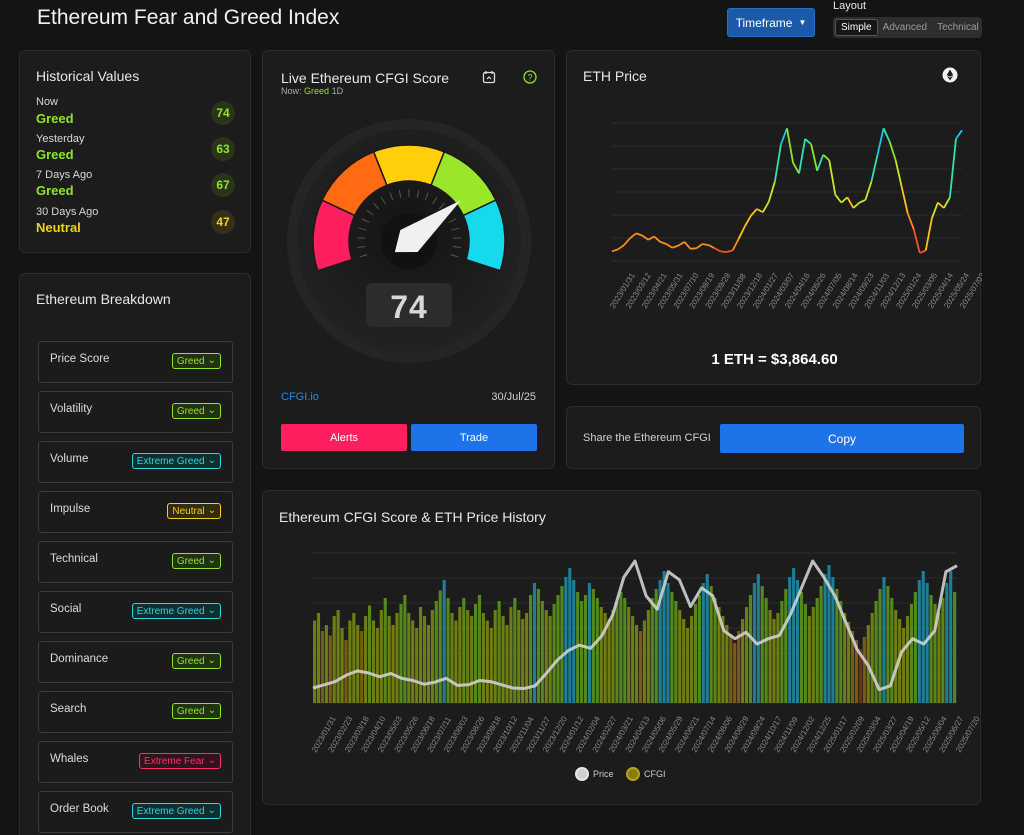 Image resolution: width=1024 pixels, height=835 pixels. What do you see at coordinates (950, 75) in the screenshot?
I see `ethereum-icon` at bounding box center [950, 75].